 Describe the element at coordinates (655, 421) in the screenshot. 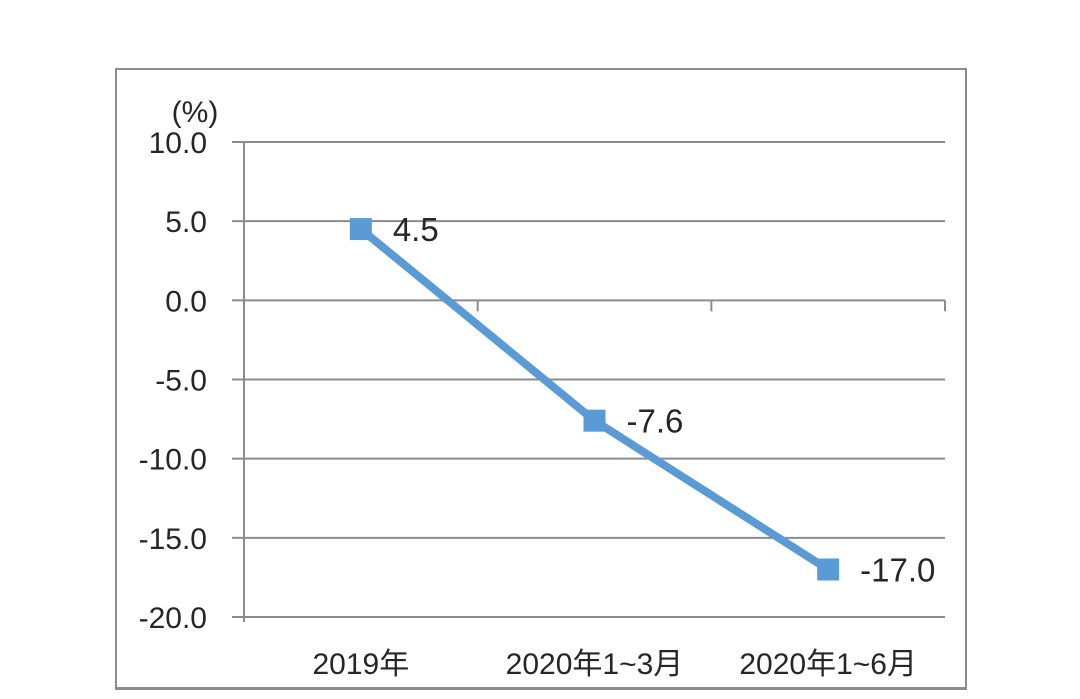

I see `data-label: -7.6` at that location.